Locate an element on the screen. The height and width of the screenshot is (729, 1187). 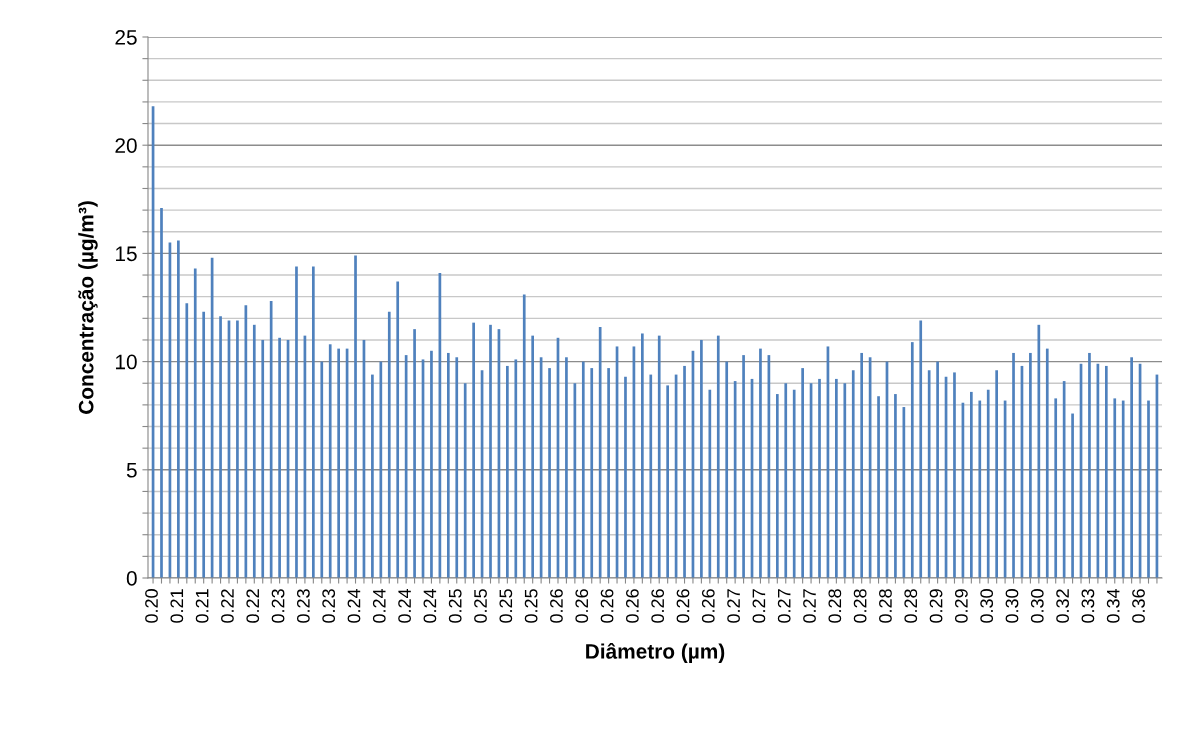
y-tick-label: 25 is located at coordinates (126, 37).